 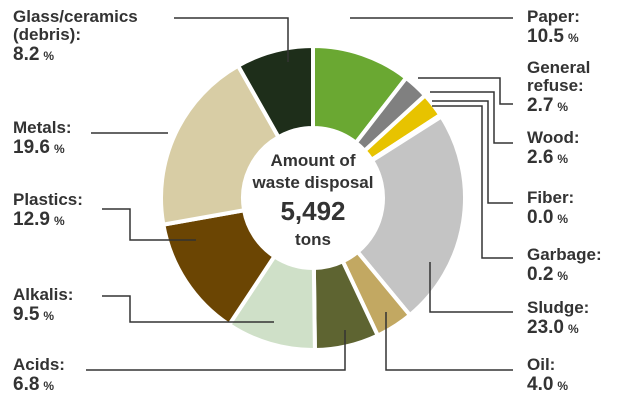 What do you see at coordinates (26, 384) in the screenshot?
I see `label-value-acids: 6.8` at bounding box center [26, 384].